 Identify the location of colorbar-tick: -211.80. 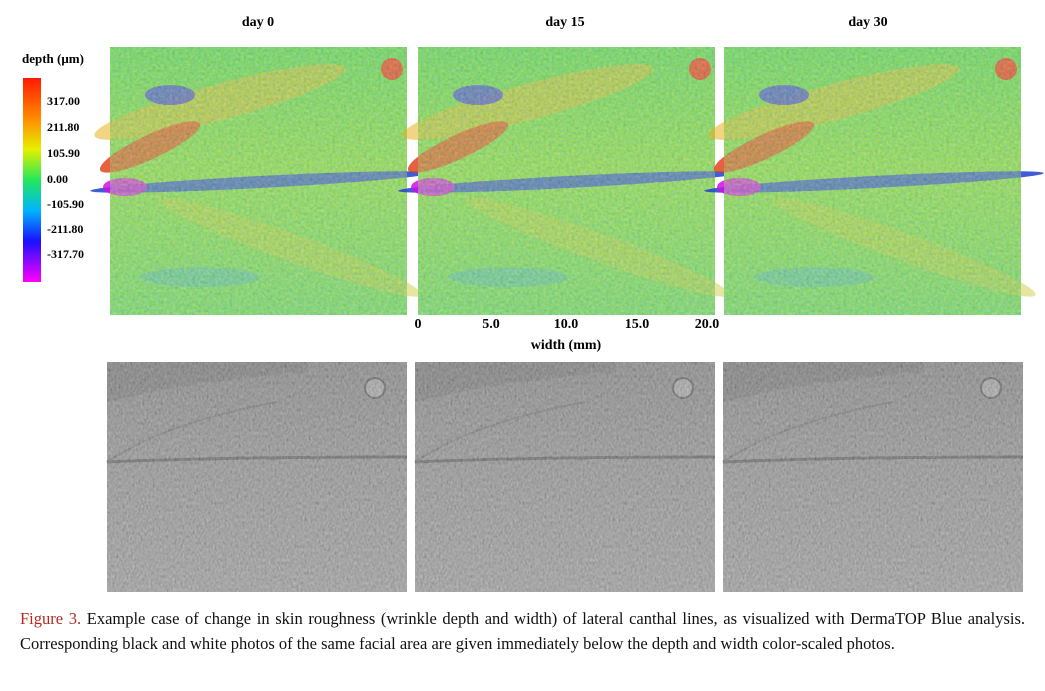
(65, 229).